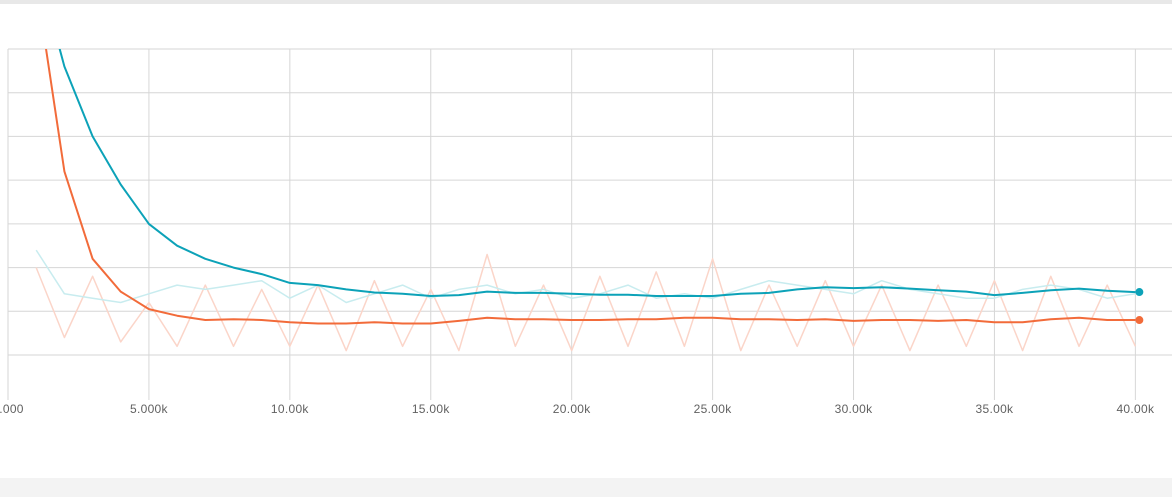  I want to click on x-tick-label: 25.00k, so click(713, 409).